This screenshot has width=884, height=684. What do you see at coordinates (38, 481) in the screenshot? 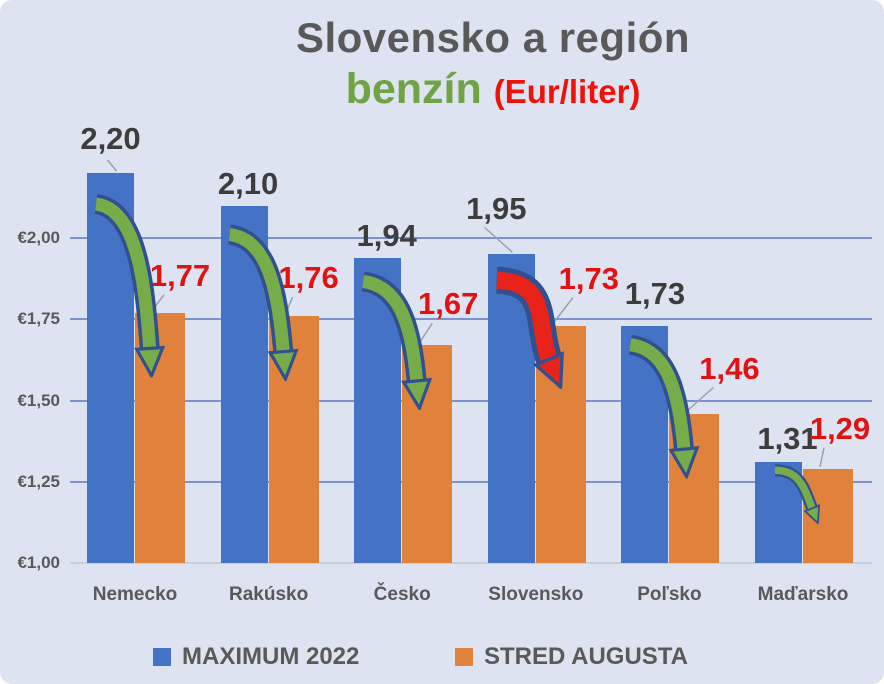
I see `y-axis-tick-label: €1,25` at bounding box center [38, 481].